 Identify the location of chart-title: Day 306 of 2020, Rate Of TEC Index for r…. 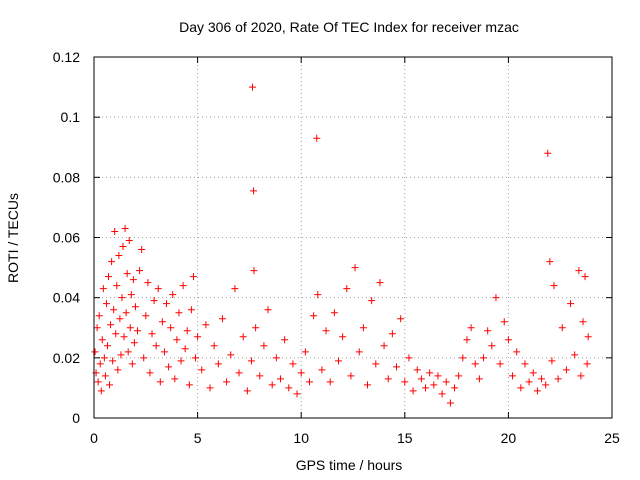
(349, 27).